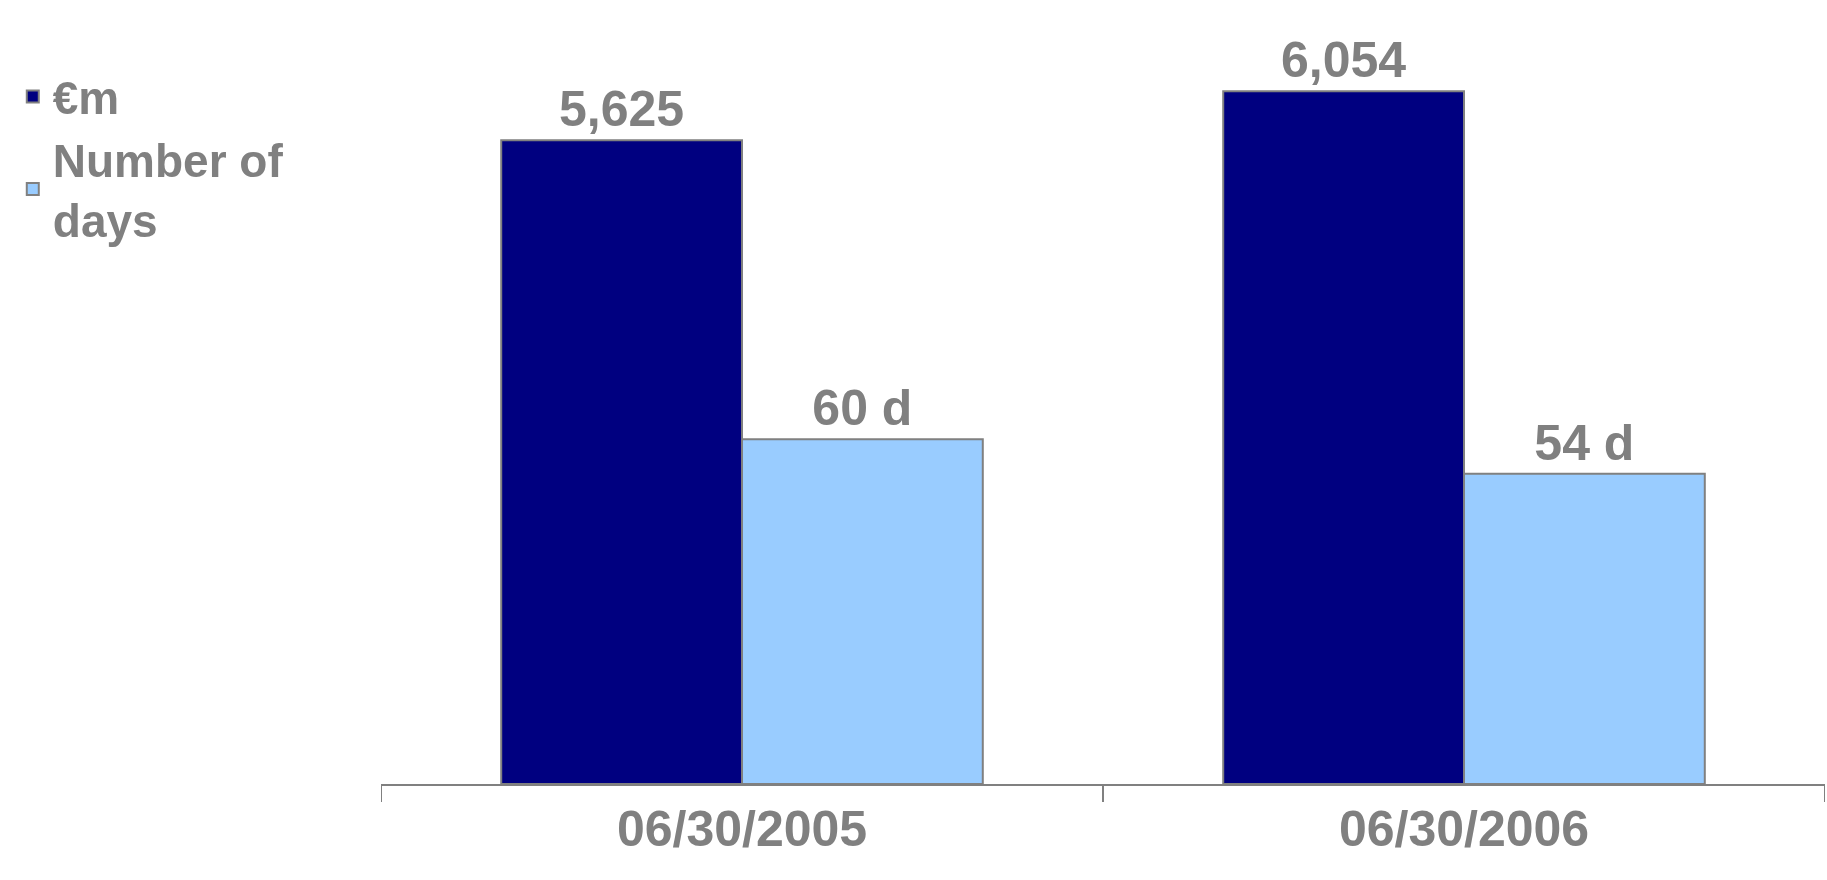 This screenshot has width=1827, height=880. Describe the element at coordinates (168, 191) in the screenshot. I see `legend-label: Number of days` at that location.